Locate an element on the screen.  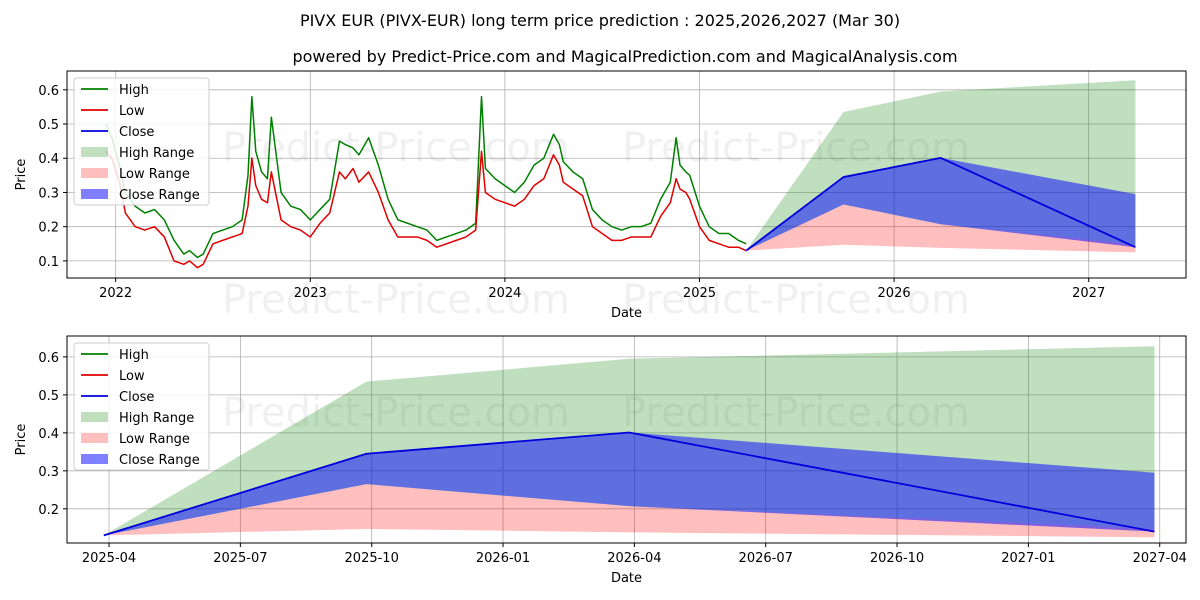
x-tick-label: 2027-01 is located at coordinates (1028, 558).